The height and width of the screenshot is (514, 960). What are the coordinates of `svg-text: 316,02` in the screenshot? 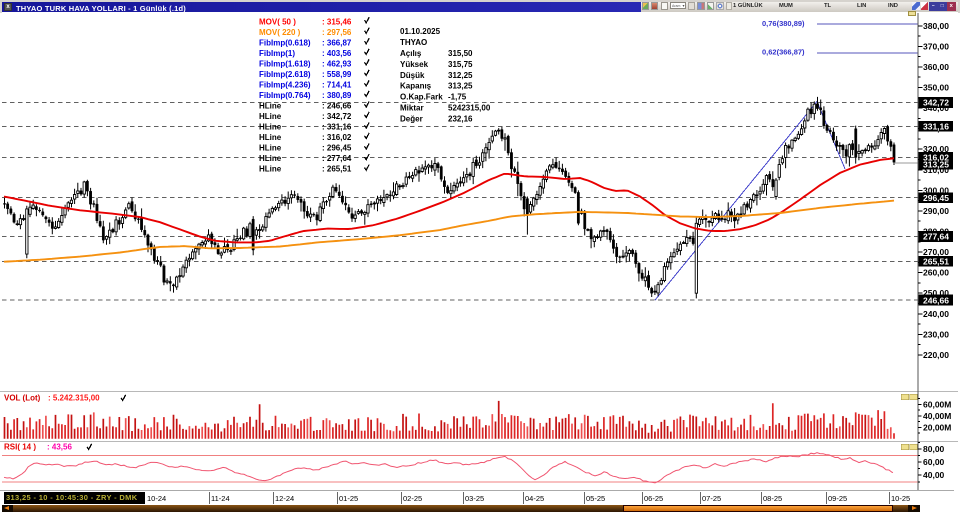 It's located at (936, 158).